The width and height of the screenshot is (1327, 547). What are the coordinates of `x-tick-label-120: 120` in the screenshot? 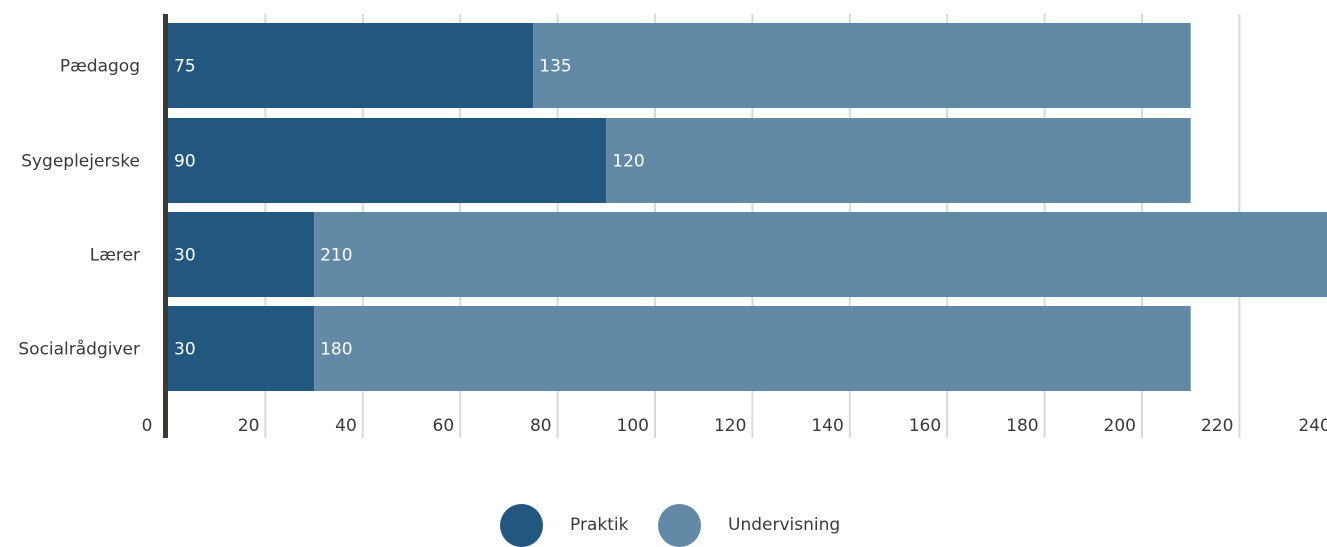 It's located at (730, 426).